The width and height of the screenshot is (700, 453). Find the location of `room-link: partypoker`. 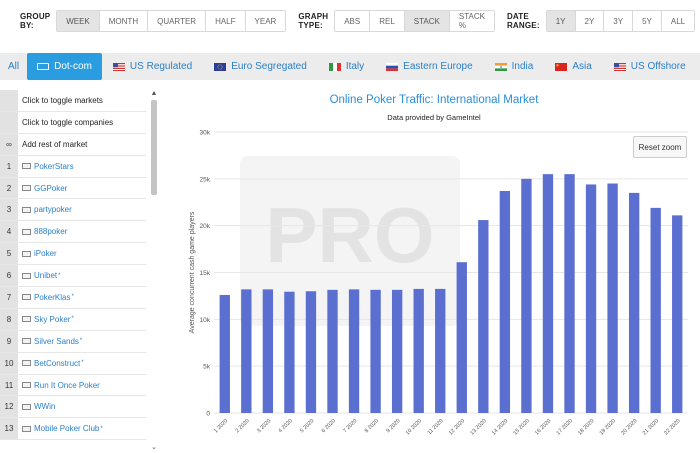

room-link: partypoker is located at coordinates (45, 209).